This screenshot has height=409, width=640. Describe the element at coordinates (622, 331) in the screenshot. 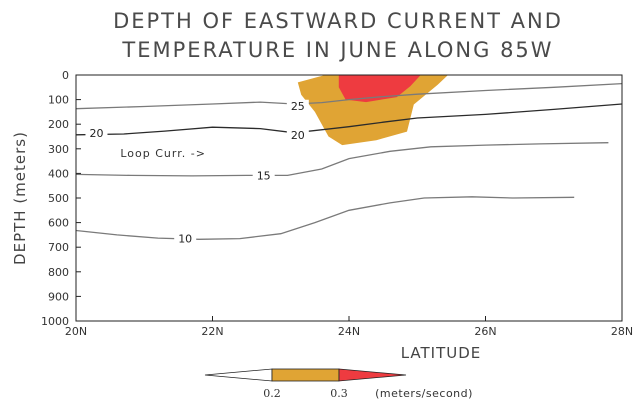

I see `x-tick-label: 28N` at that location.